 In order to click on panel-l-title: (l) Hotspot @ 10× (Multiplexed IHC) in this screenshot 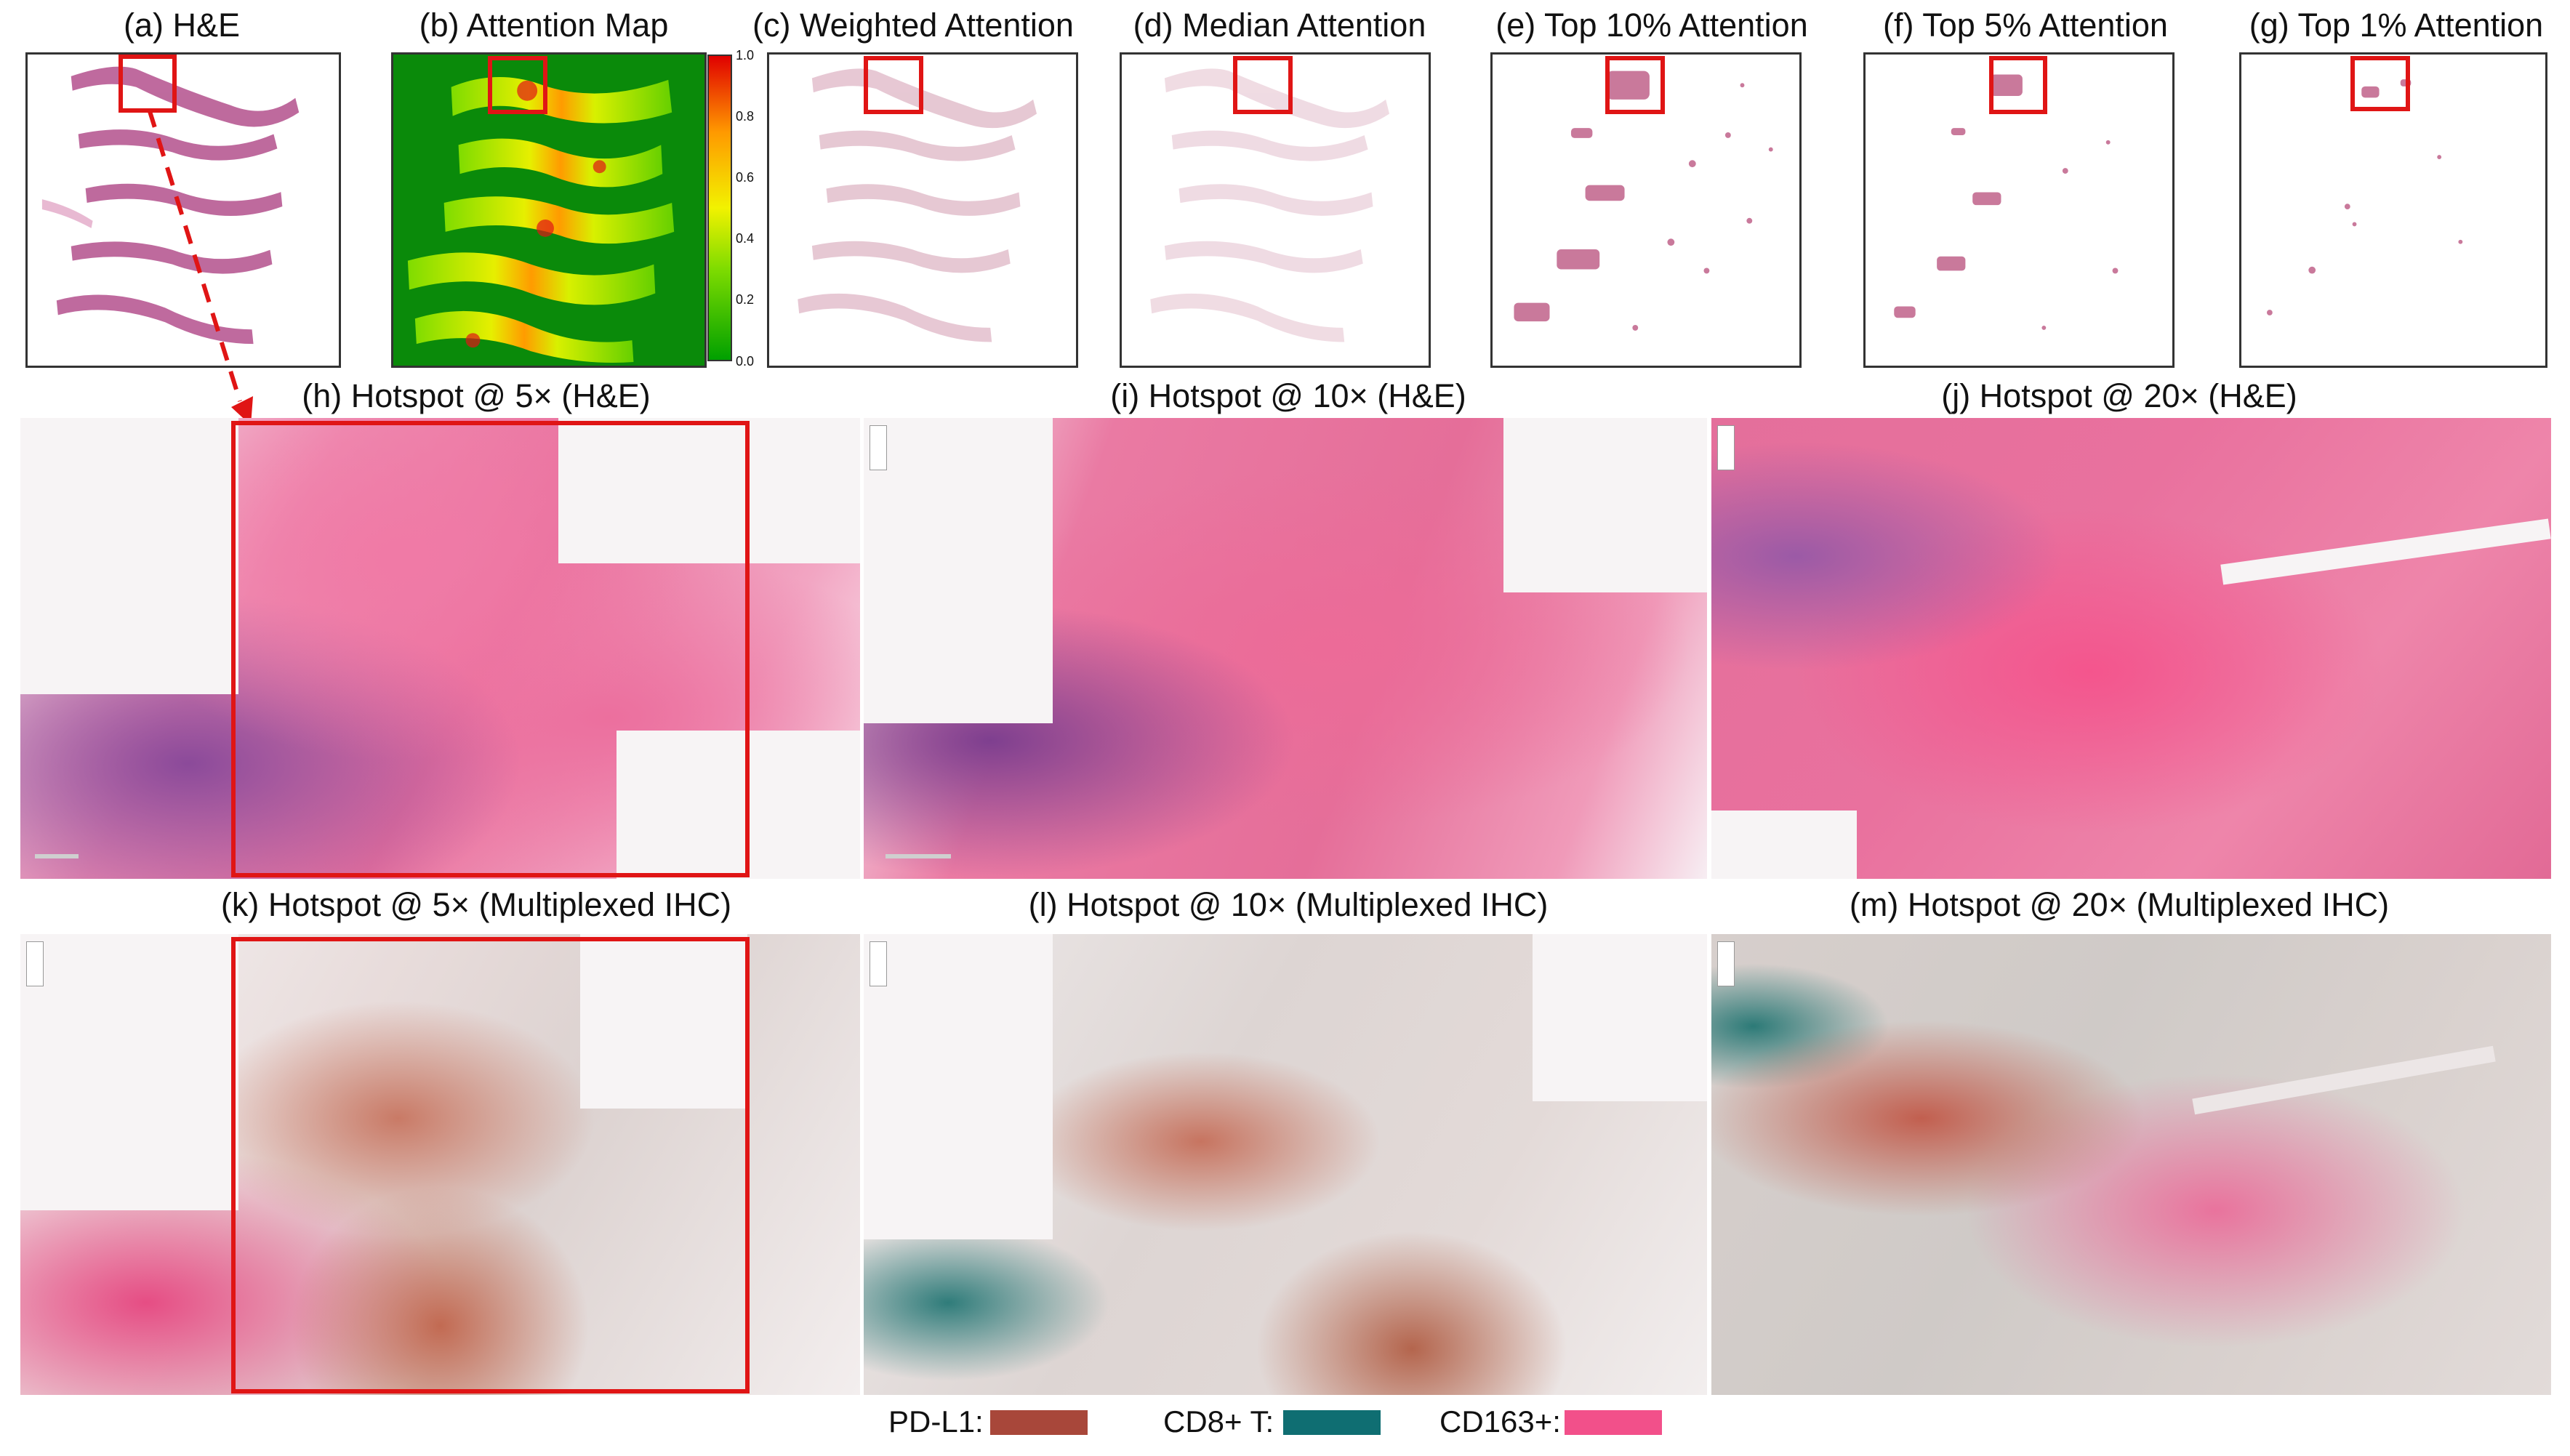, I will do `click(1288, 904)`.